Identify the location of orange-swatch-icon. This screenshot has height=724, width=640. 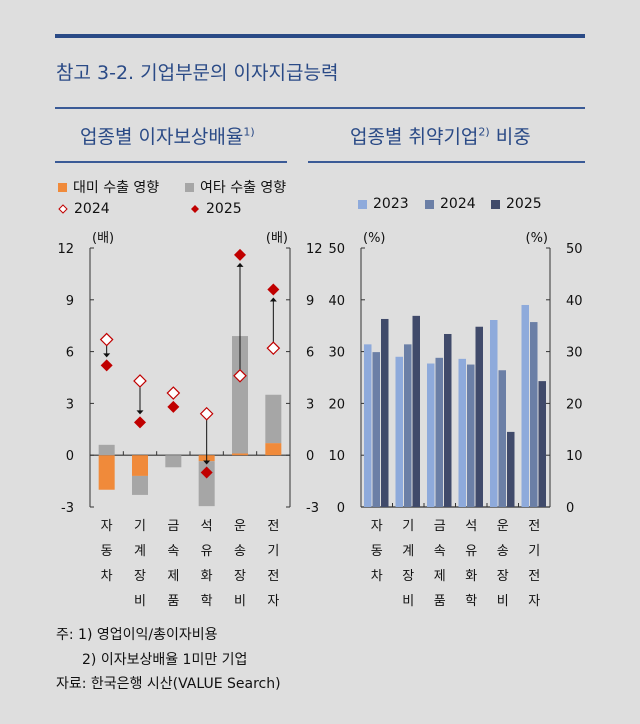
(62, 187).